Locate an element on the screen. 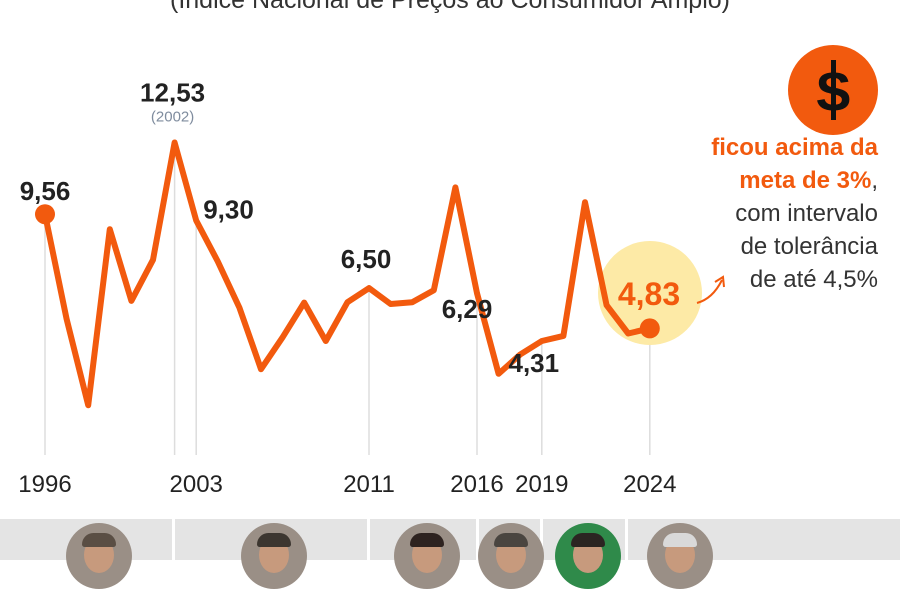  x-tick-label-2019: 2019 is located at coordinates (541, 484).